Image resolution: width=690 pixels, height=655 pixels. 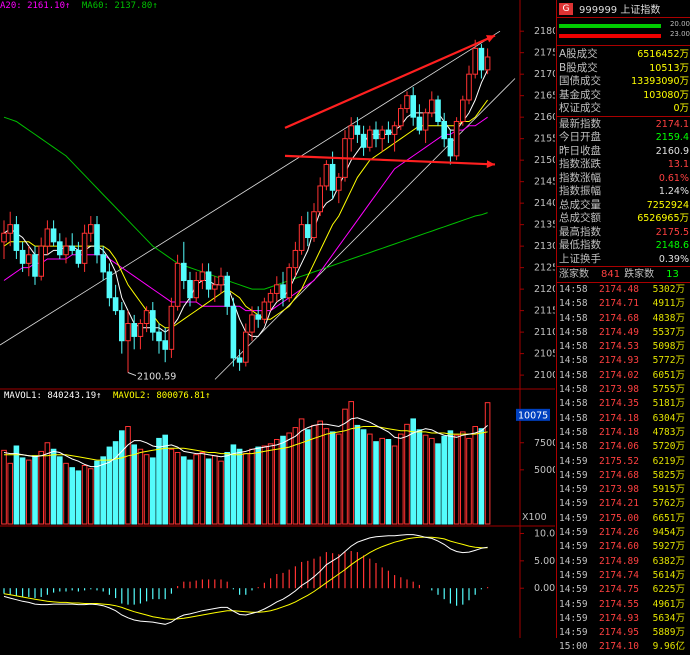 I want to click on tick-price: 2173.98, so click(x=618, y=490).